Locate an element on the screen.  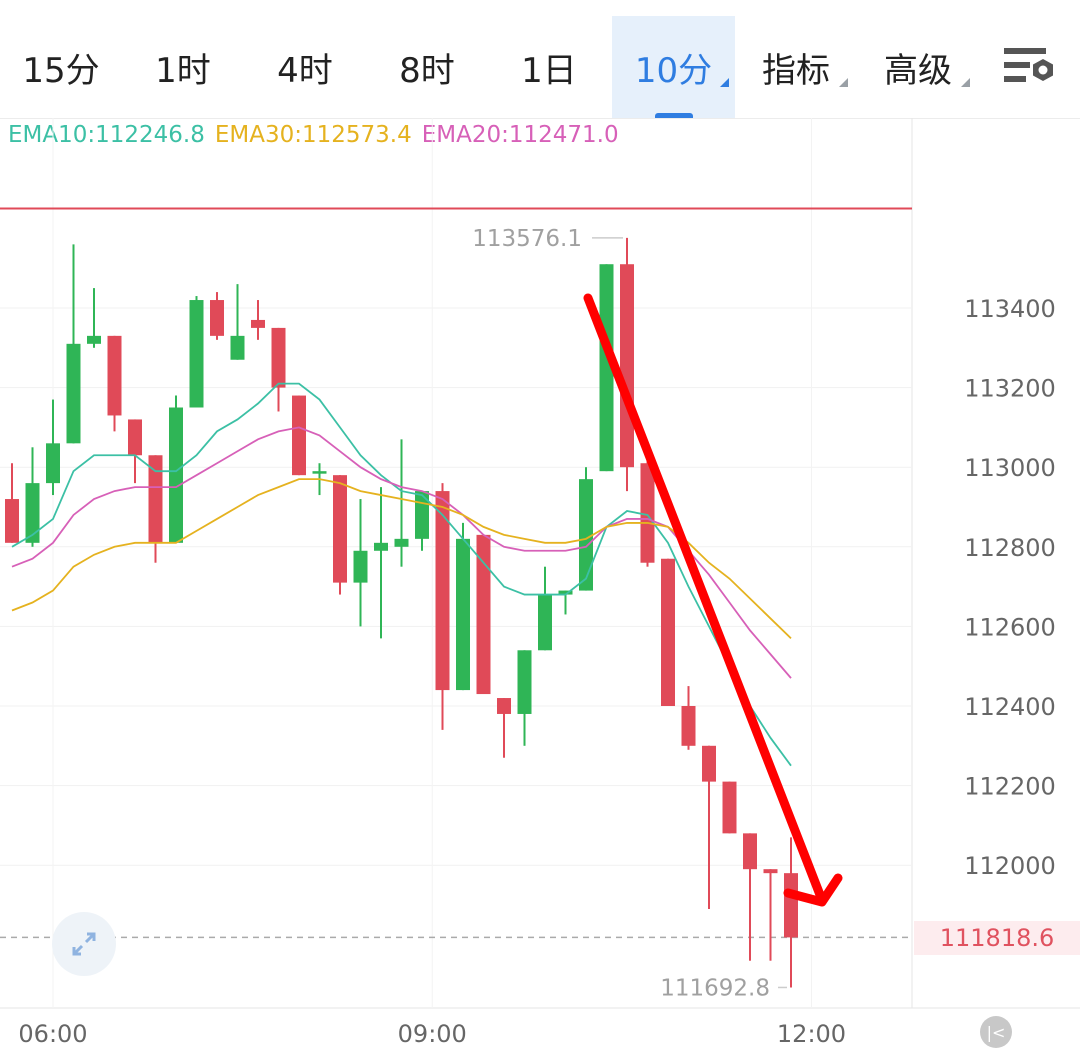
current-price-badge: 111818.6 is located at coordinates (997, 938).